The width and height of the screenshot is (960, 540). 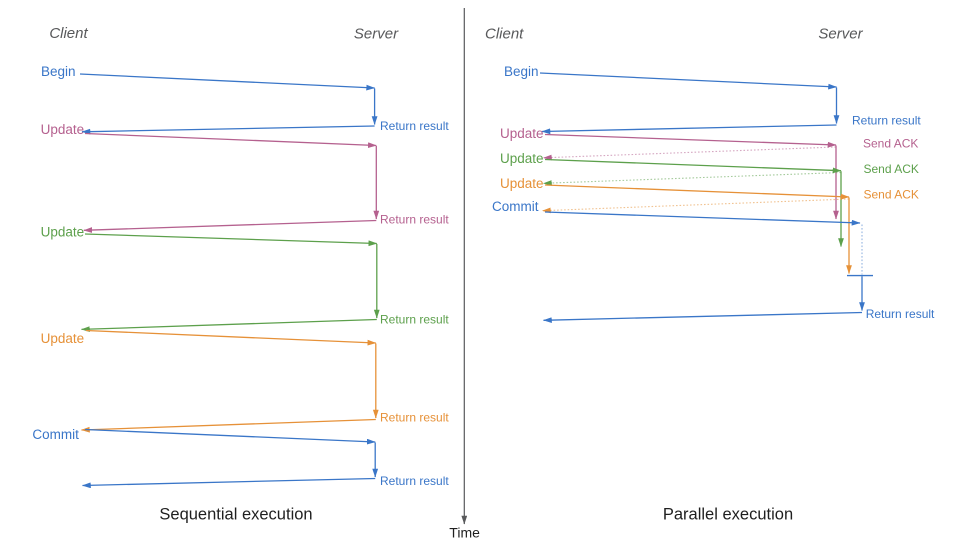 What do you see at coordinates (464, 532) in the screenshot?
I see `svg-text: Time` at bounding box center [464, 532].